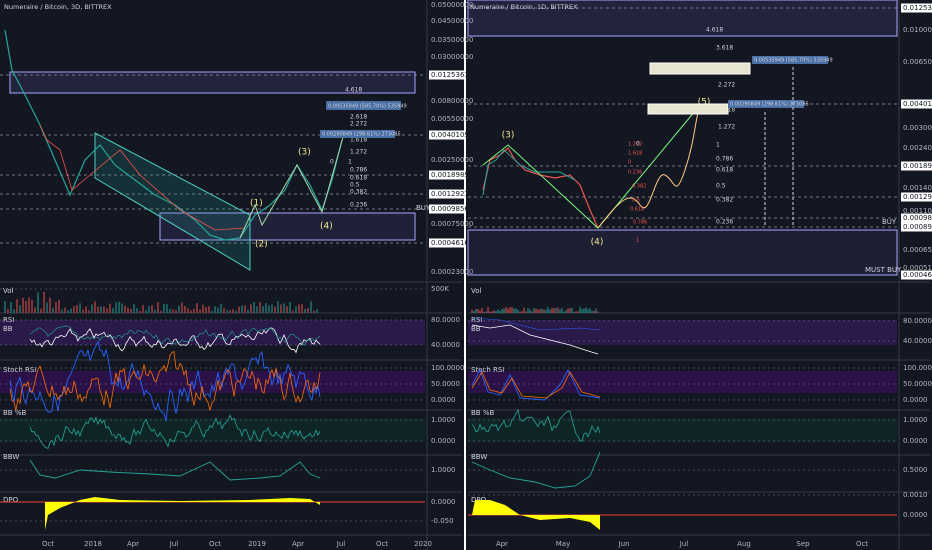 The height and width of the screenshot is (550, 932). I want to click on price-label: 0.00300000, so click(917, 128).